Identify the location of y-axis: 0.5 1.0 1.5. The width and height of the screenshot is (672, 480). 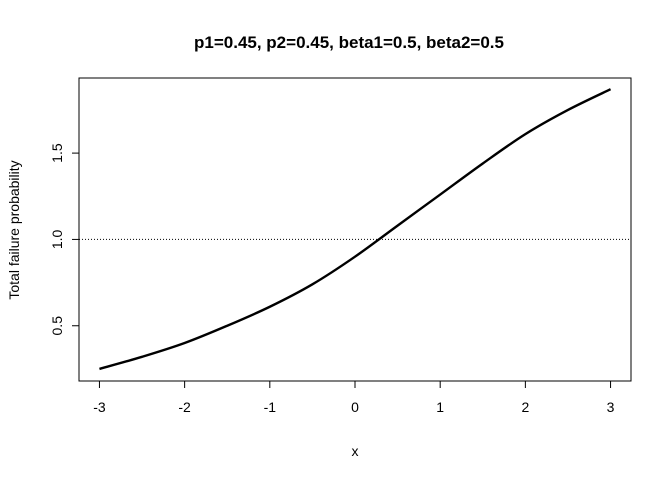
(64, 239).